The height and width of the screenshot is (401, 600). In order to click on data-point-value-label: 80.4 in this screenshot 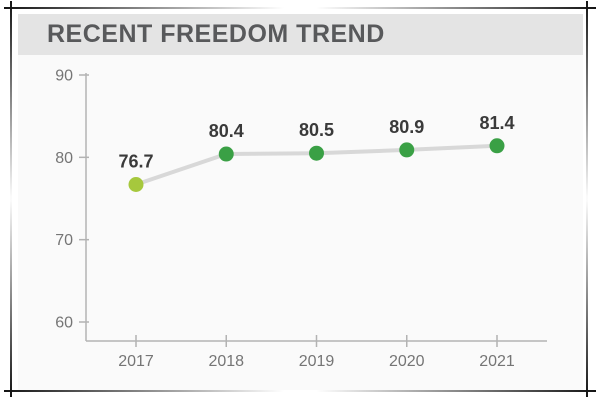, I will do `click(226, 131)`.